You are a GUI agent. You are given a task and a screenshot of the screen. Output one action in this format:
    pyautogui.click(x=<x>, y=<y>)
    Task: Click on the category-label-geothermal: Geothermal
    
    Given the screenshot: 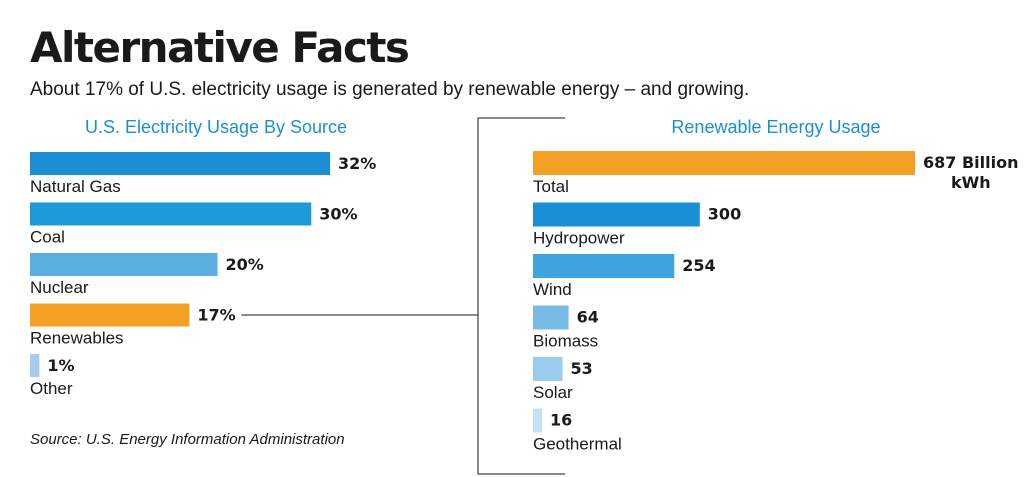 What is the action you would take?
    pyautogui.click(x=577, y=444)
    